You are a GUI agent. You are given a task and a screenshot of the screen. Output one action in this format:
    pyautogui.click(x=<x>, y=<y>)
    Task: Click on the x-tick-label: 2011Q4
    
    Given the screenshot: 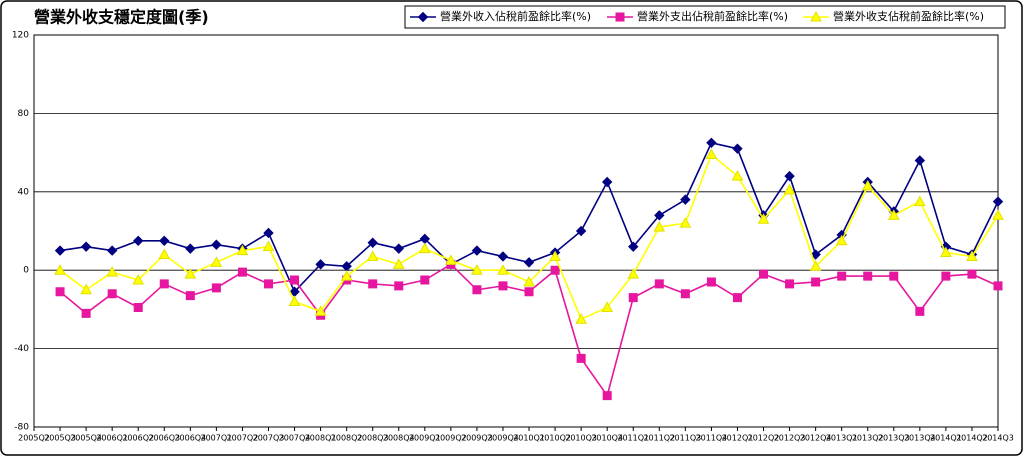 What is the action you would take?
    pyautogui.click(x=712, y=438)
    